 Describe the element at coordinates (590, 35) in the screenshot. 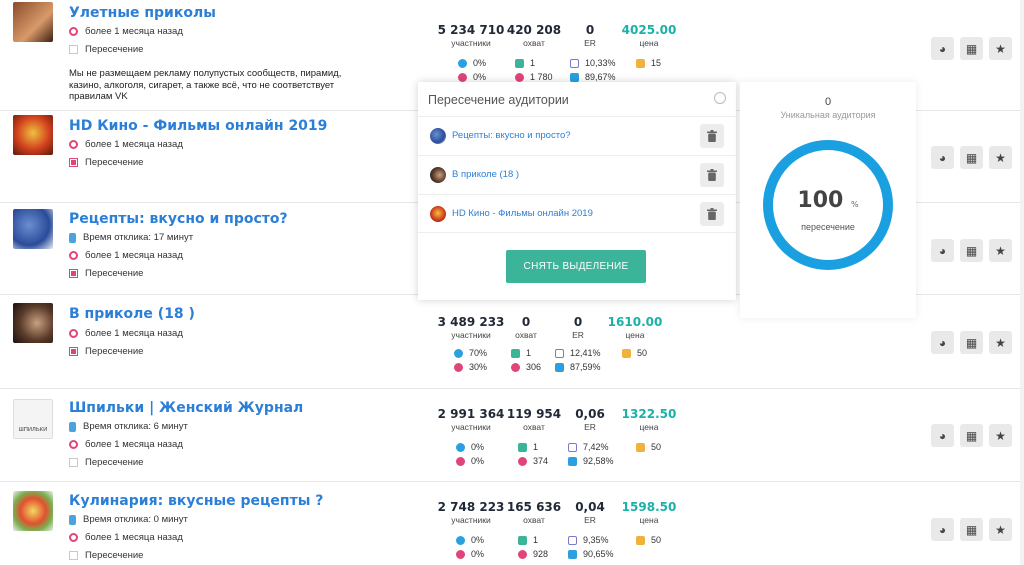

I see `er-stat: 0 ER` at that location.